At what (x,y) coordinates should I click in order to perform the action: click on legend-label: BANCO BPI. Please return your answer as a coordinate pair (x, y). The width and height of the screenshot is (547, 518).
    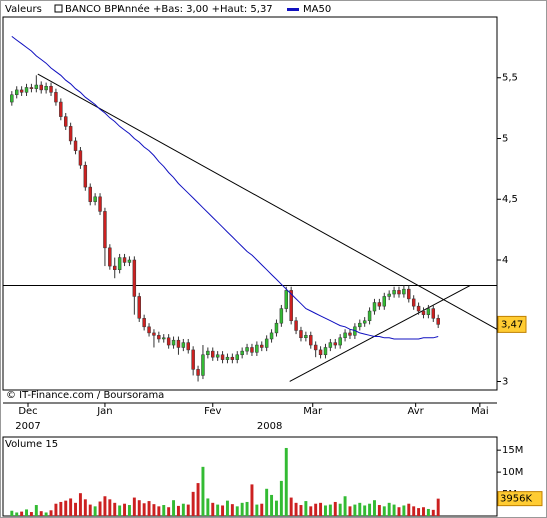
    Looking at the image, I should click on (92, 9).